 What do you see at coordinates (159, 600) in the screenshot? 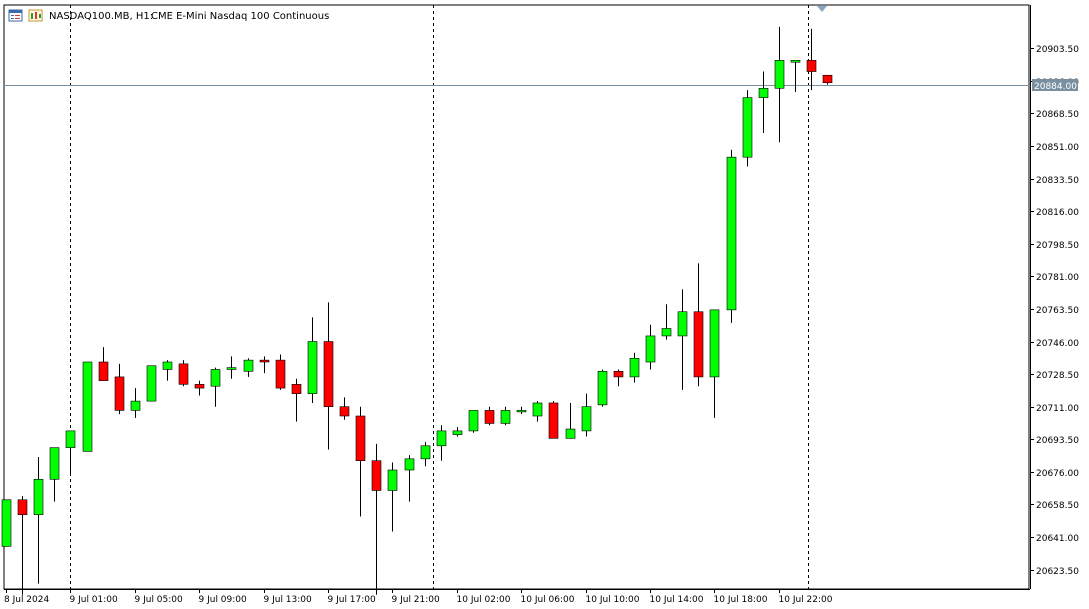
I see `time-tick-label: 9 Jul 05:00` at bounding box center [159, 600].